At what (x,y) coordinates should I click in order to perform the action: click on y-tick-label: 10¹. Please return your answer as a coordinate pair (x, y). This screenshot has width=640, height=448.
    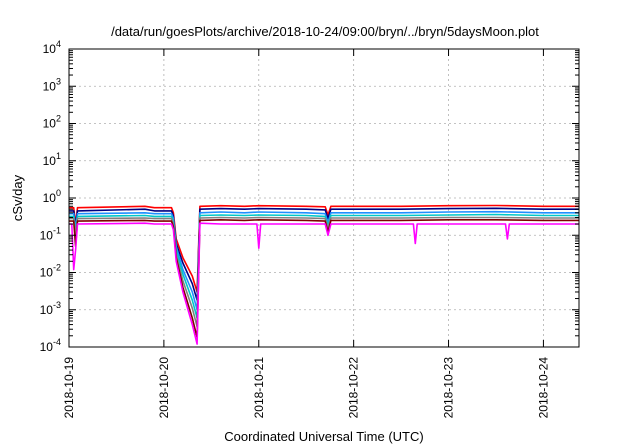
    Looking at the image, I should click on (52, 159).